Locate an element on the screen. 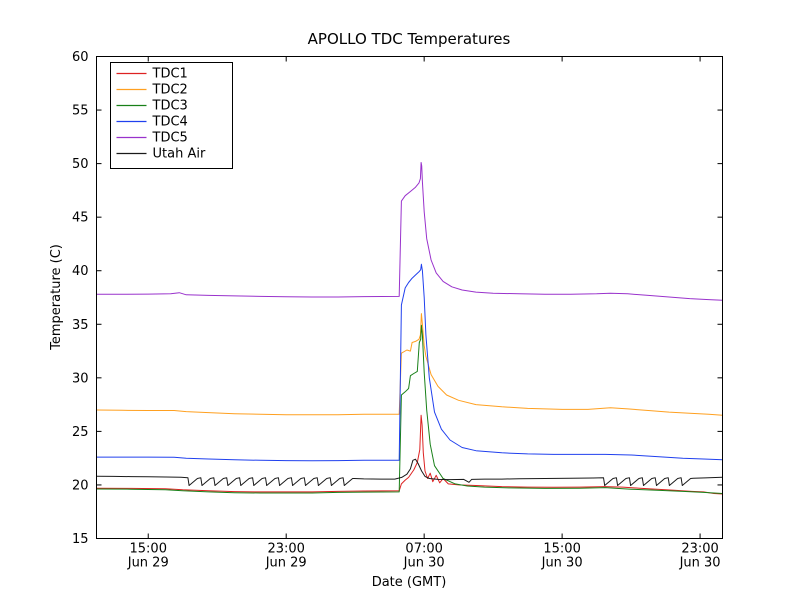 The width and height of the screenshot is (800, 600). legend-box is located at coordinates (171, 115).